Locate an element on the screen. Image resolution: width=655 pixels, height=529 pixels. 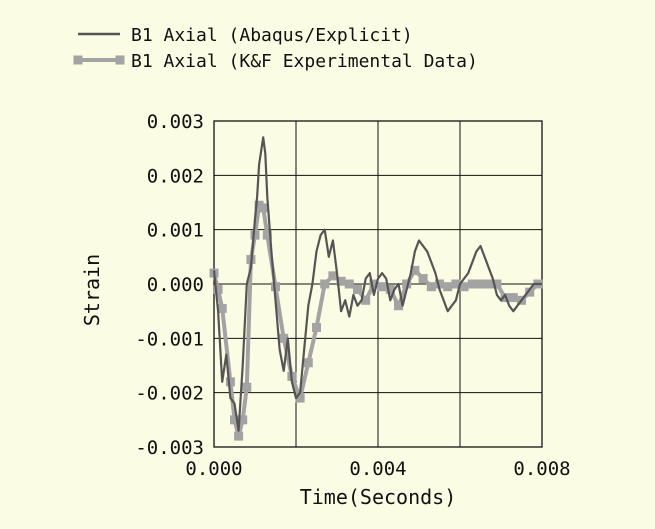
y-tick-label: -0.002 is located at coordinates (169, 394).